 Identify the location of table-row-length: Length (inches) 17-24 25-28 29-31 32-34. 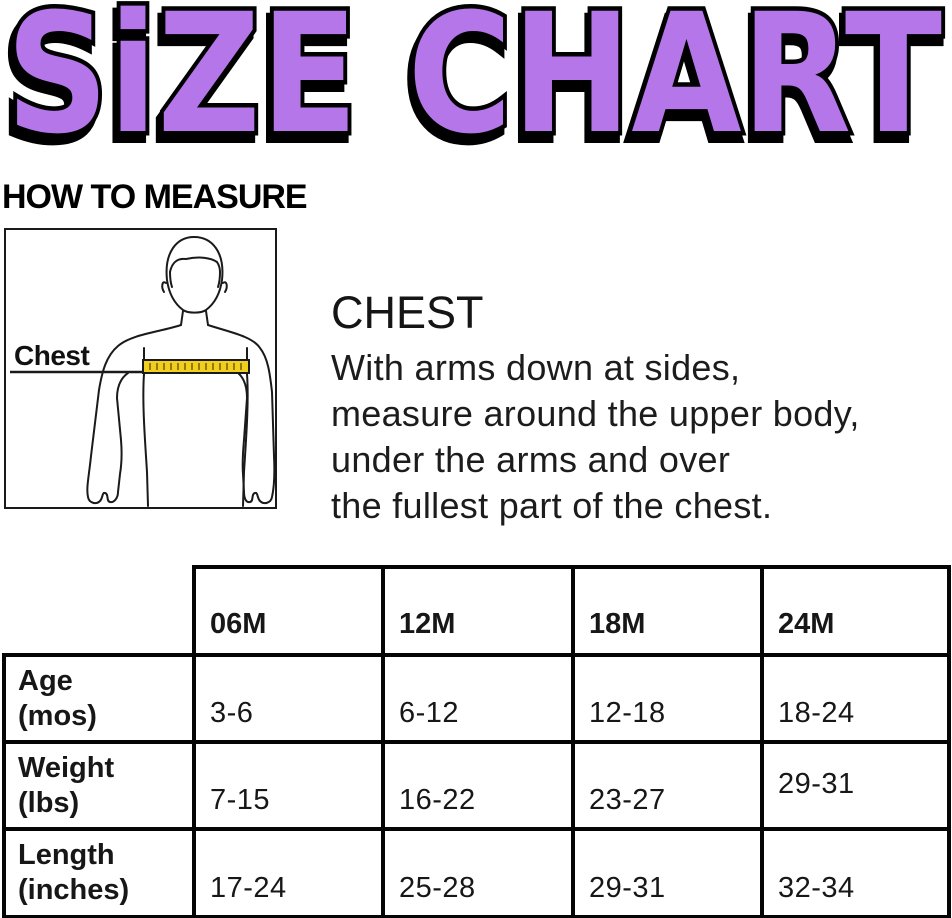
(476, 872).